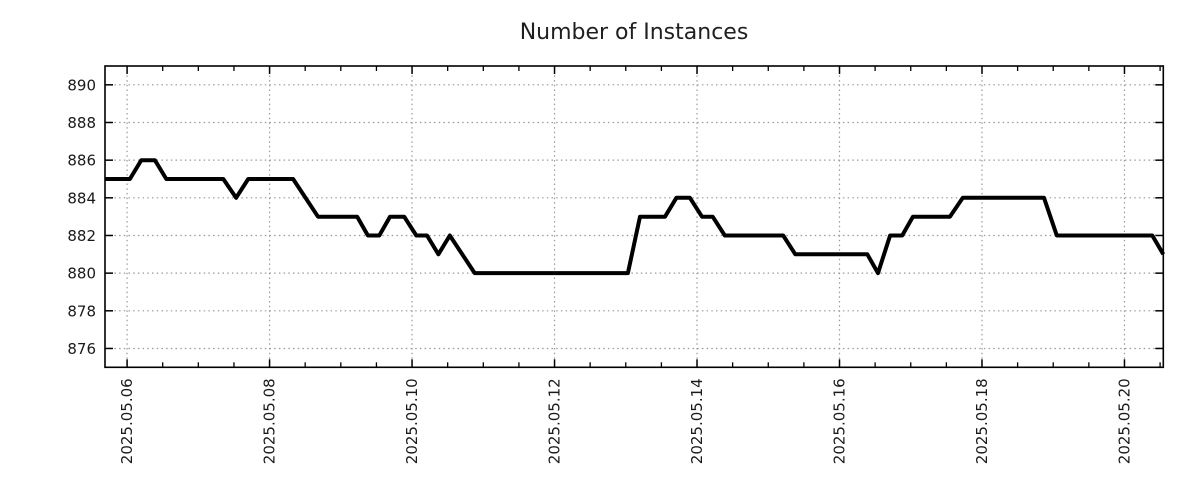 The height and width of the screenshot is (500, 1200). What do you see at coordinates (81, 349) in the screenshot?
I see `y-tick-label: 876` at bounding box center [81, 349].